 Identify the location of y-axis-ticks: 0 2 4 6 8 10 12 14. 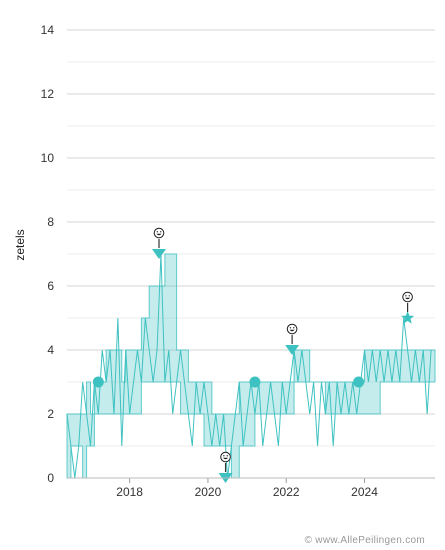
(48, 254).